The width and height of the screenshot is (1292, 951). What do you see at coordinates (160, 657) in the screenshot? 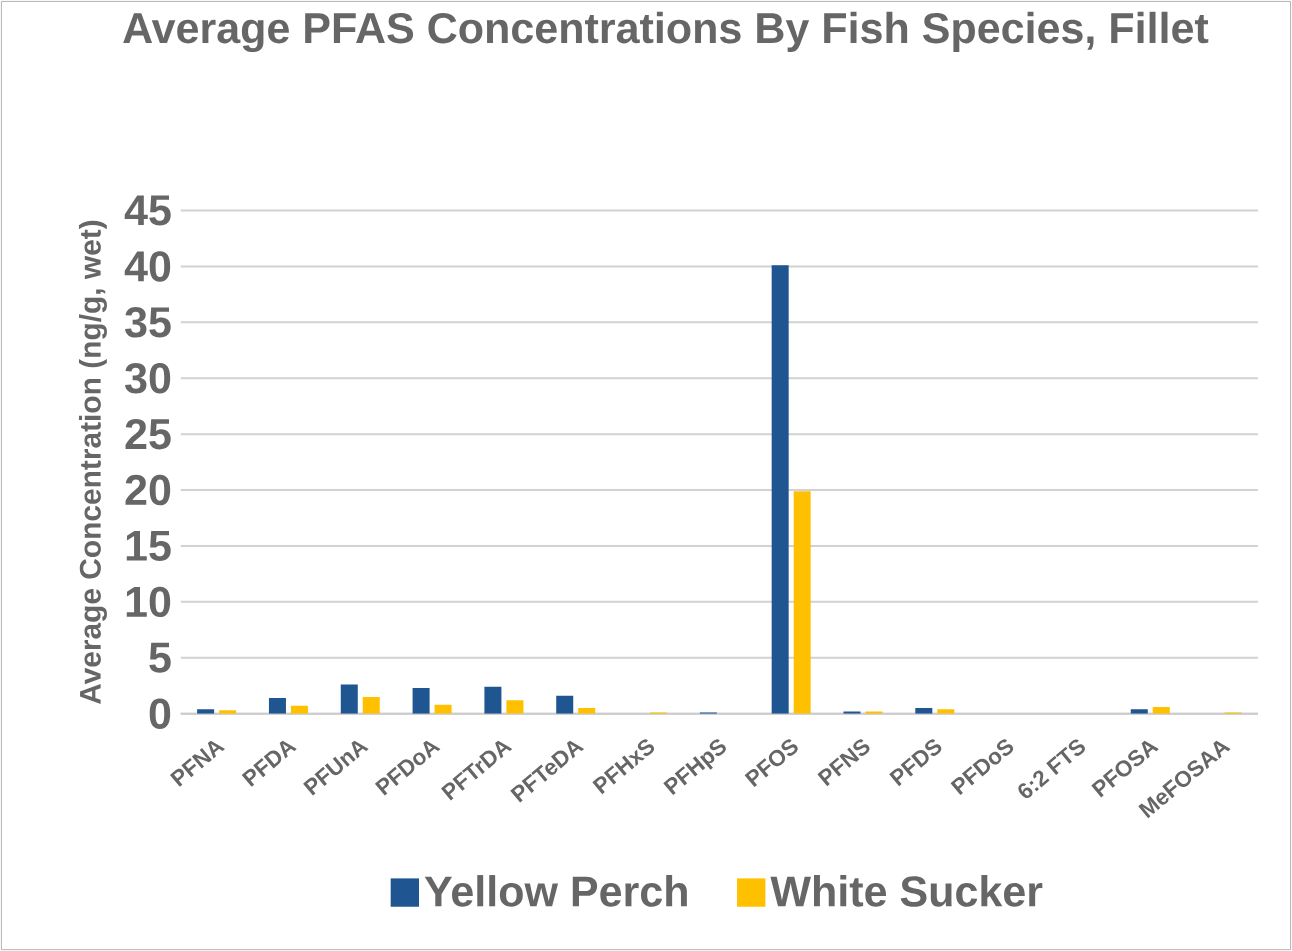
I see `y-tick-label: 5` at bounding box center [160, 657].